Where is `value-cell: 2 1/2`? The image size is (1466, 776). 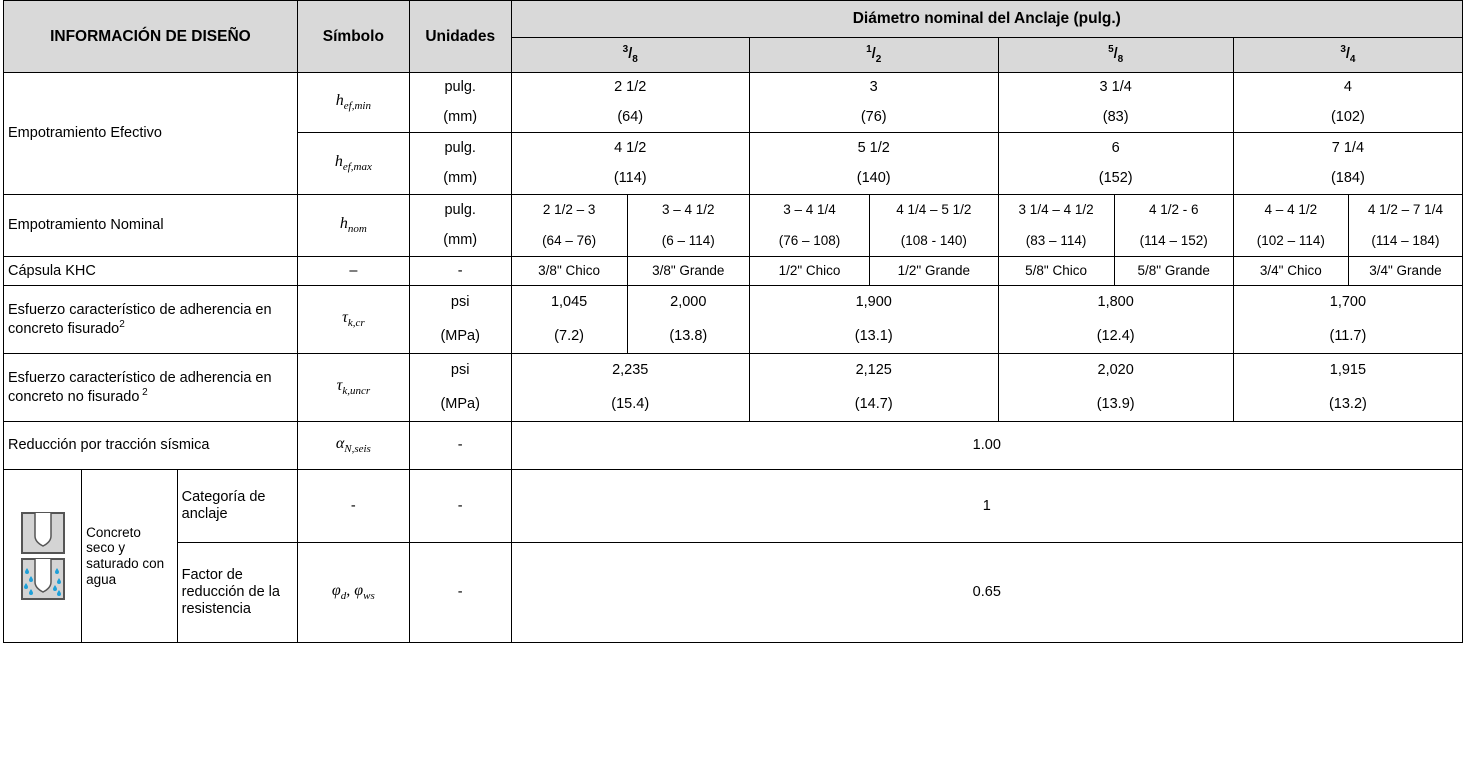
value-cell: 2 1/2 is located at coordinates (630, 87).